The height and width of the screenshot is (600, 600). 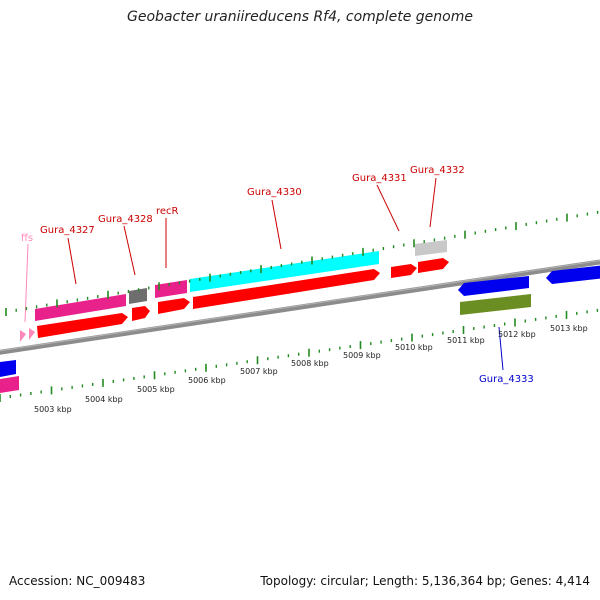 What do you see at coordinates (493, 286) in the screenshot?
I see `gene-gura-4333-blue` at bounding box center [493, 286].